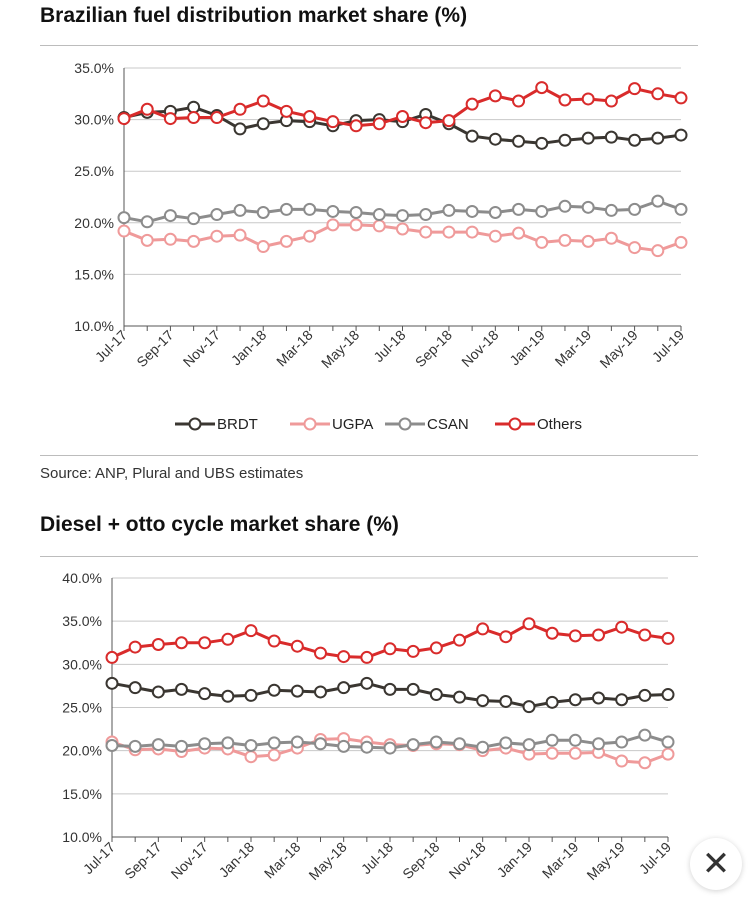 The image size is (750, 905). What do you see at coordinates (237, 424) in the screenshot?
I see `chart1-legend-label-brdt: BRDT` at bounding box center [237, 424].